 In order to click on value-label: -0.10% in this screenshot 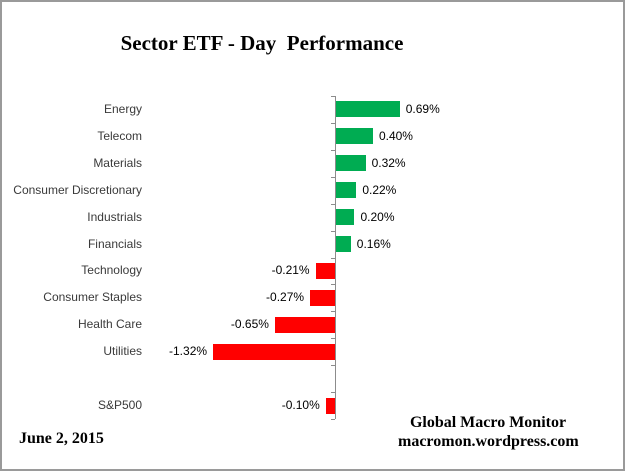, I will do `click(300, 405)`.